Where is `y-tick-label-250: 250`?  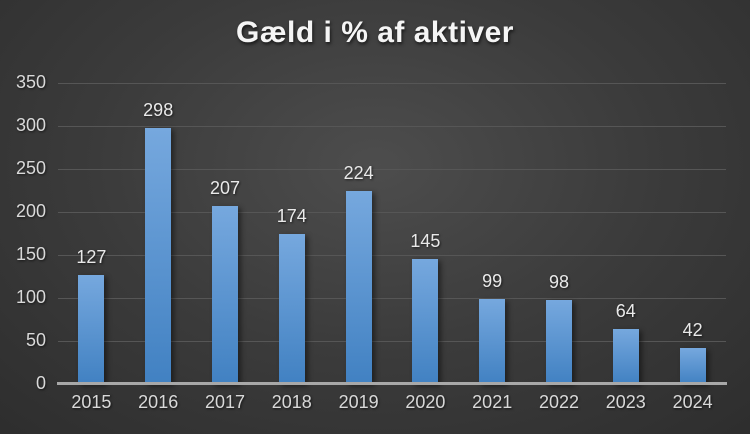
y-tick-label-250: 250 is located at coordinates (30, 168).